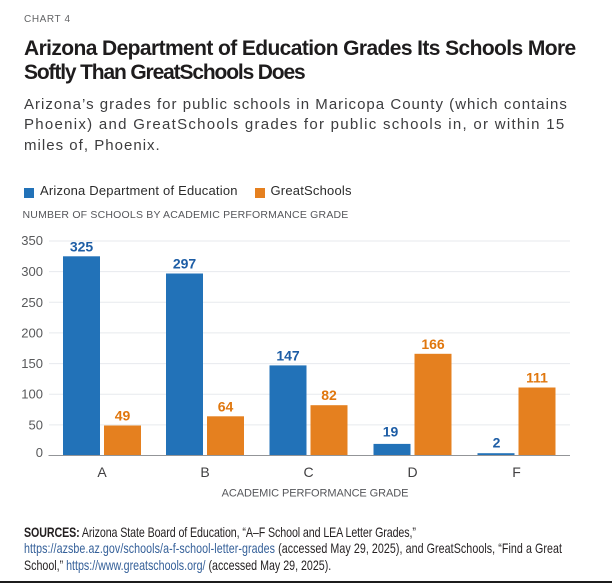 The image size is (612, 587). What do you see at coordinates (32, 271) in the screenshot?
I see `svg-text: 300` at bounding box center [32, 271].